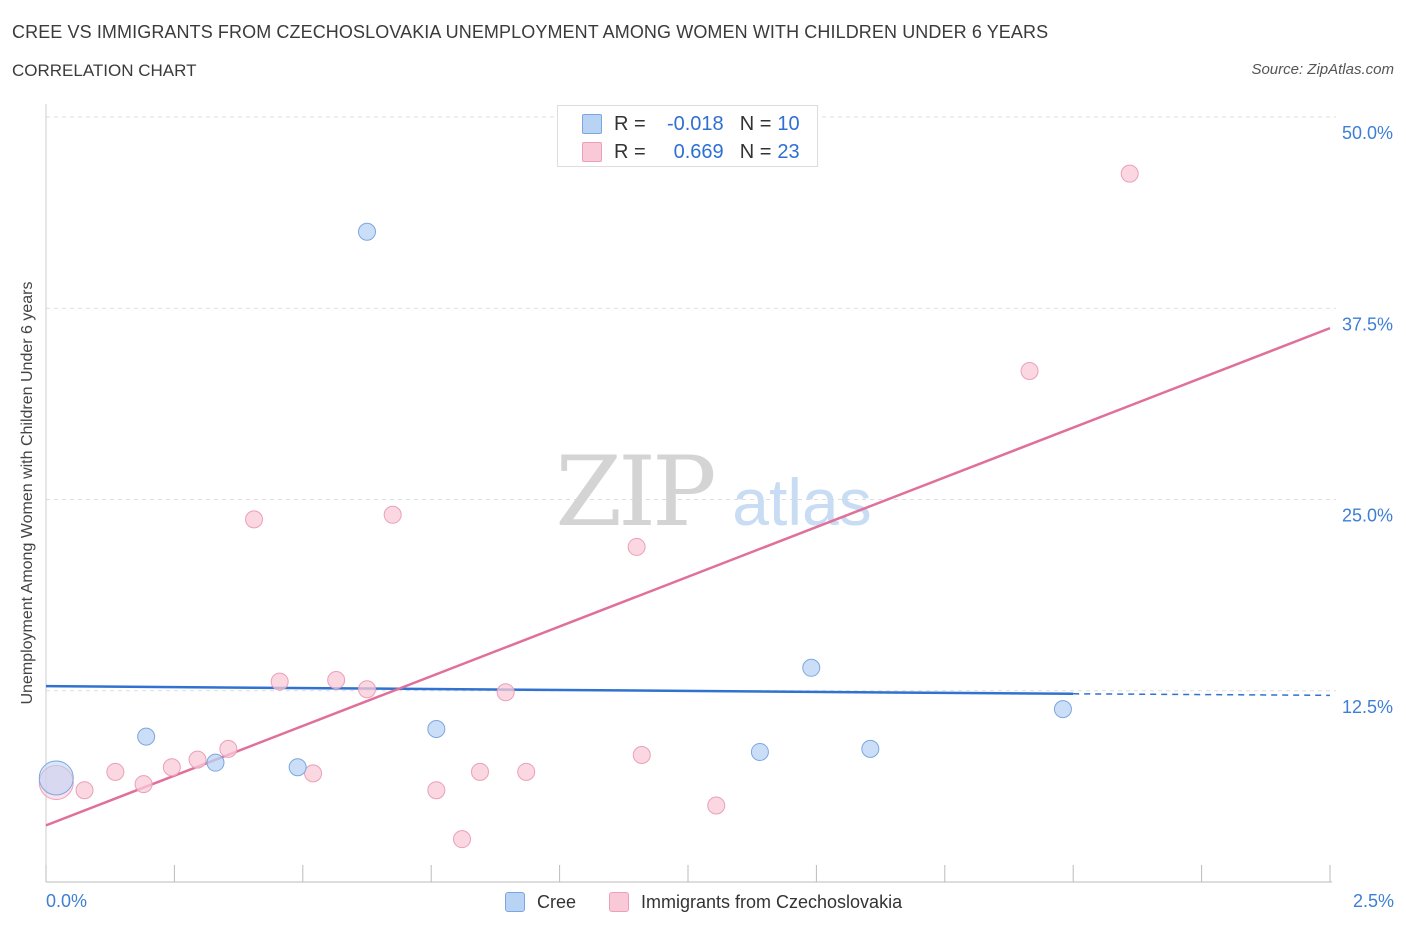 The width and height of the screenshot is (1406, 930). What do you see at coordinates (634, 492) in the screenshot?
I see `watermark-zip: ZIP` at bounding box center [634, 492].